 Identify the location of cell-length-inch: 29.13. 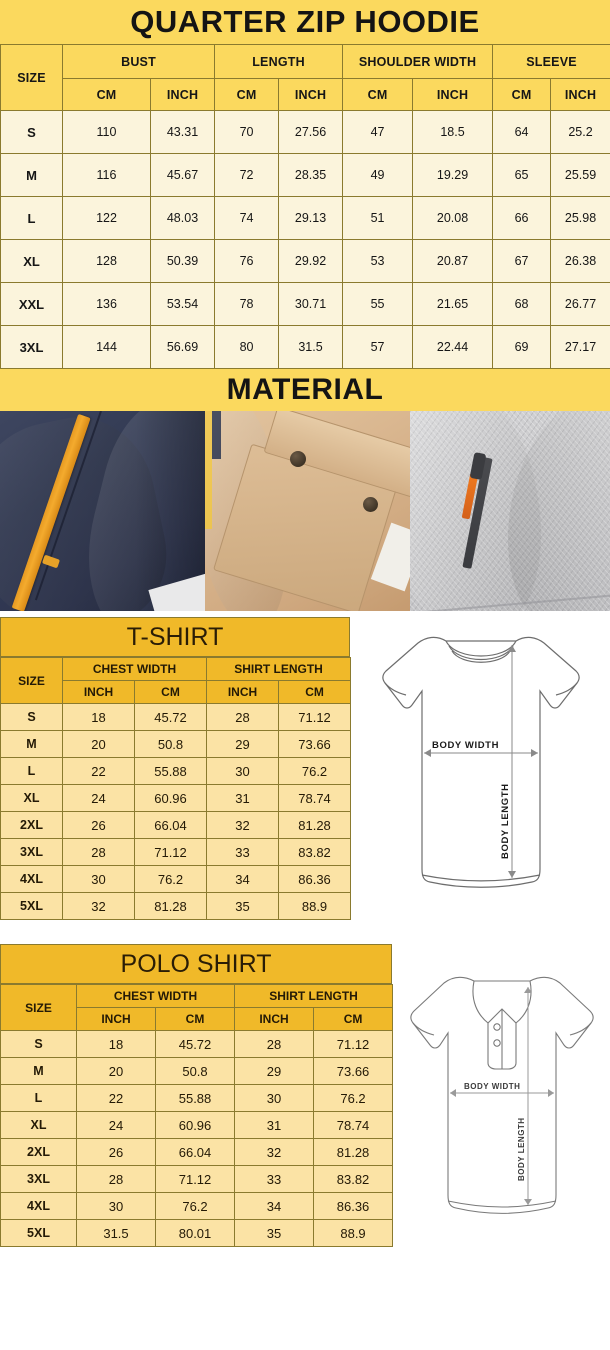
(311, 218).